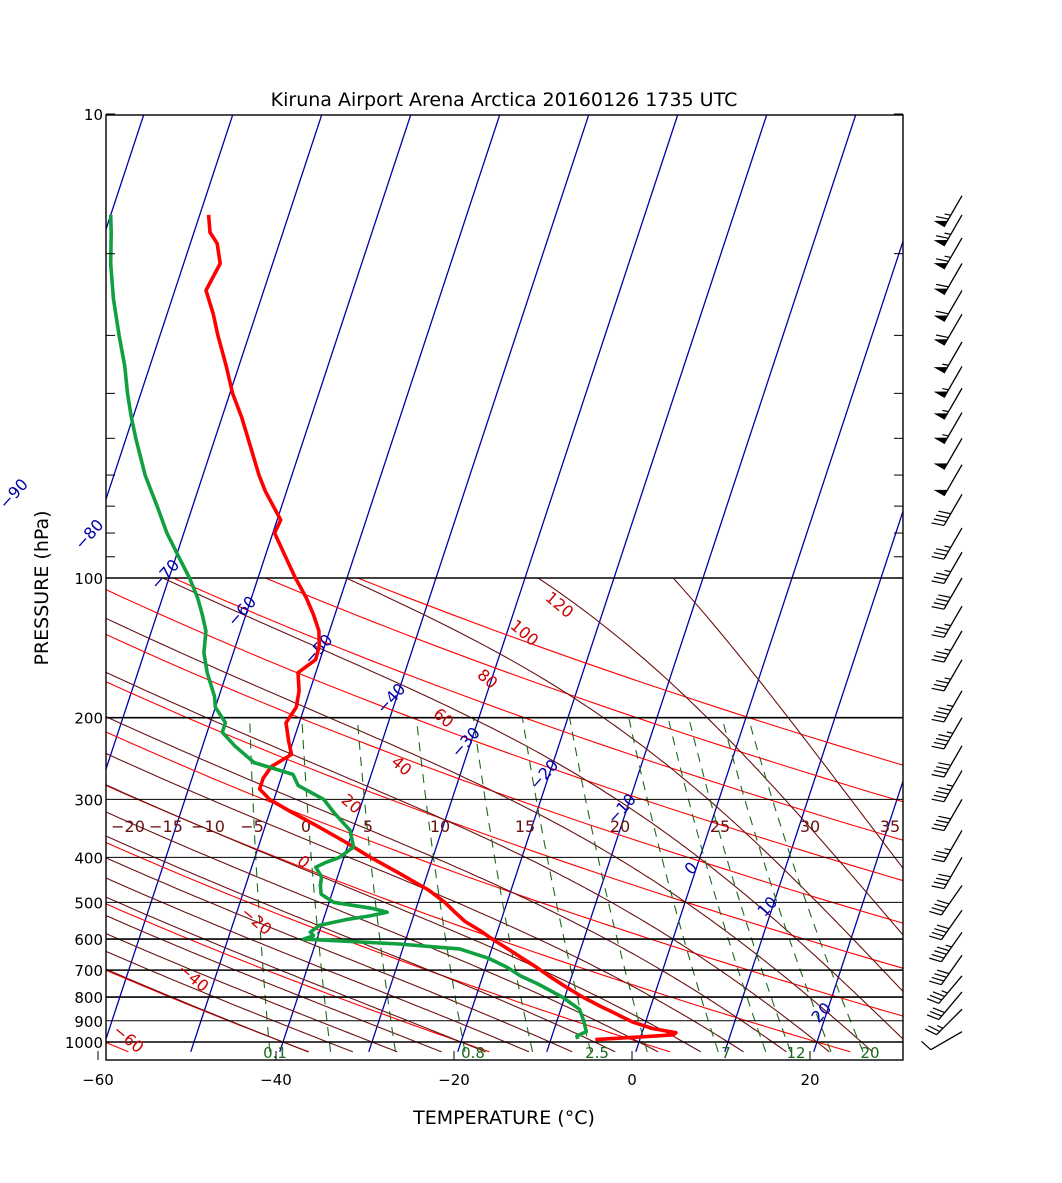 The width and height of the screenshot is (1062, 1183). What do you see at coordinates (402, 766) in the screenshot?
I see `dry-adiabat-label: 40` at bounding box center [402, 766].